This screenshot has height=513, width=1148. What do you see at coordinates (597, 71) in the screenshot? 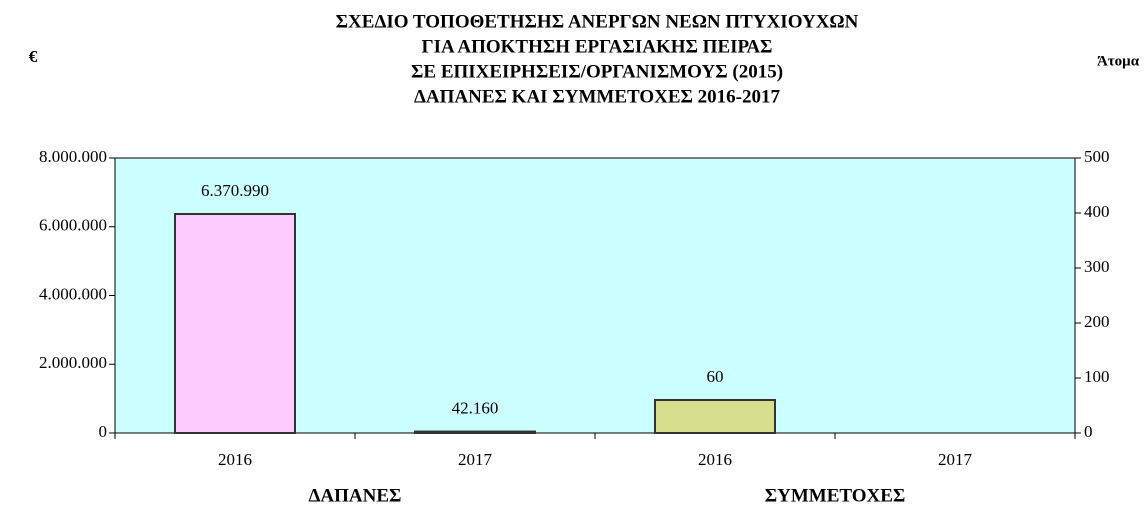
I see `chart-title: ΣΕ ΕΠΙΧΕΙΡΗΣΕΙΣ/ΟΡΓΑΝΙΣΜΟΥΣ (2015)` at bounding box center [597, 71].